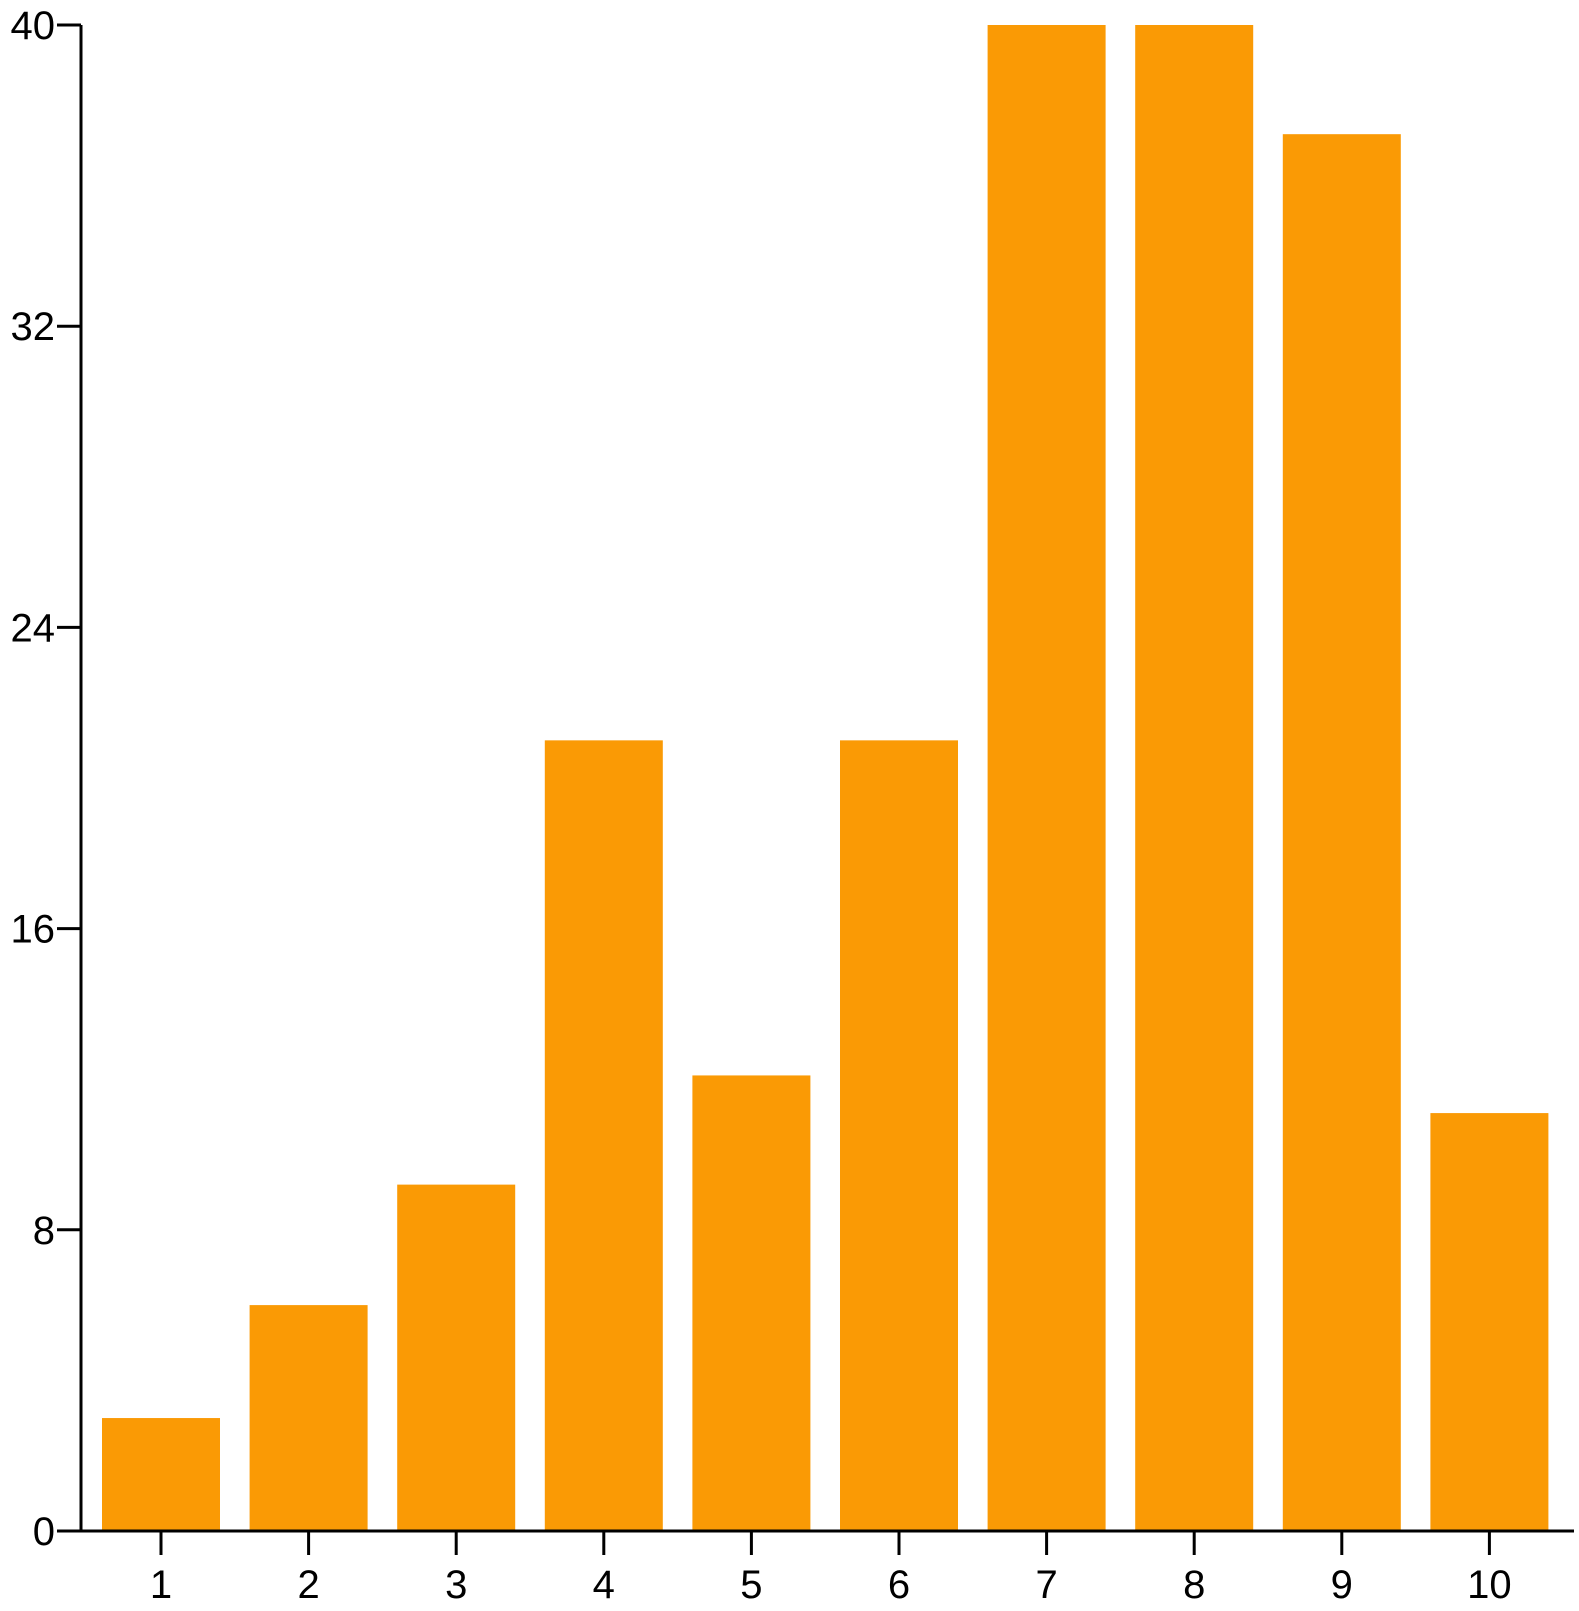 The image size is (1579, 1611). What do you see at coordinates (33, 930) in the screenshot?
I see `y-tick-label-16: 16` at bounding box center [33, 930].